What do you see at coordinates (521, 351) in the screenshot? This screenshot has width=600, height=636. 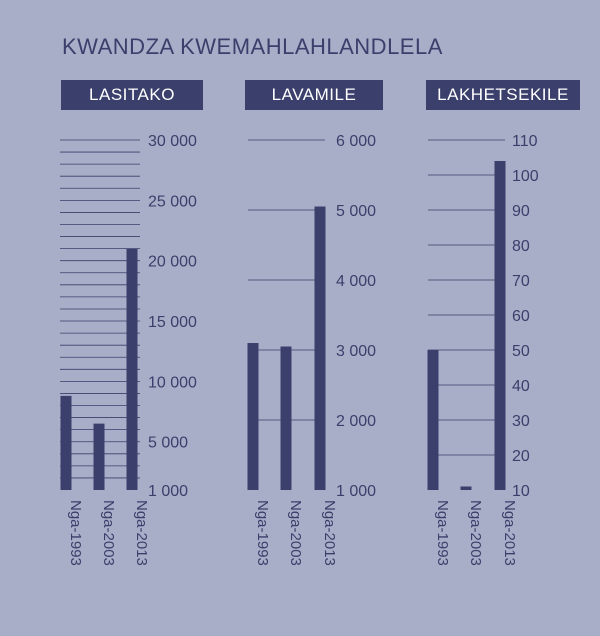 I see `y-tick-label: 50` at bounding box center [521, 351].